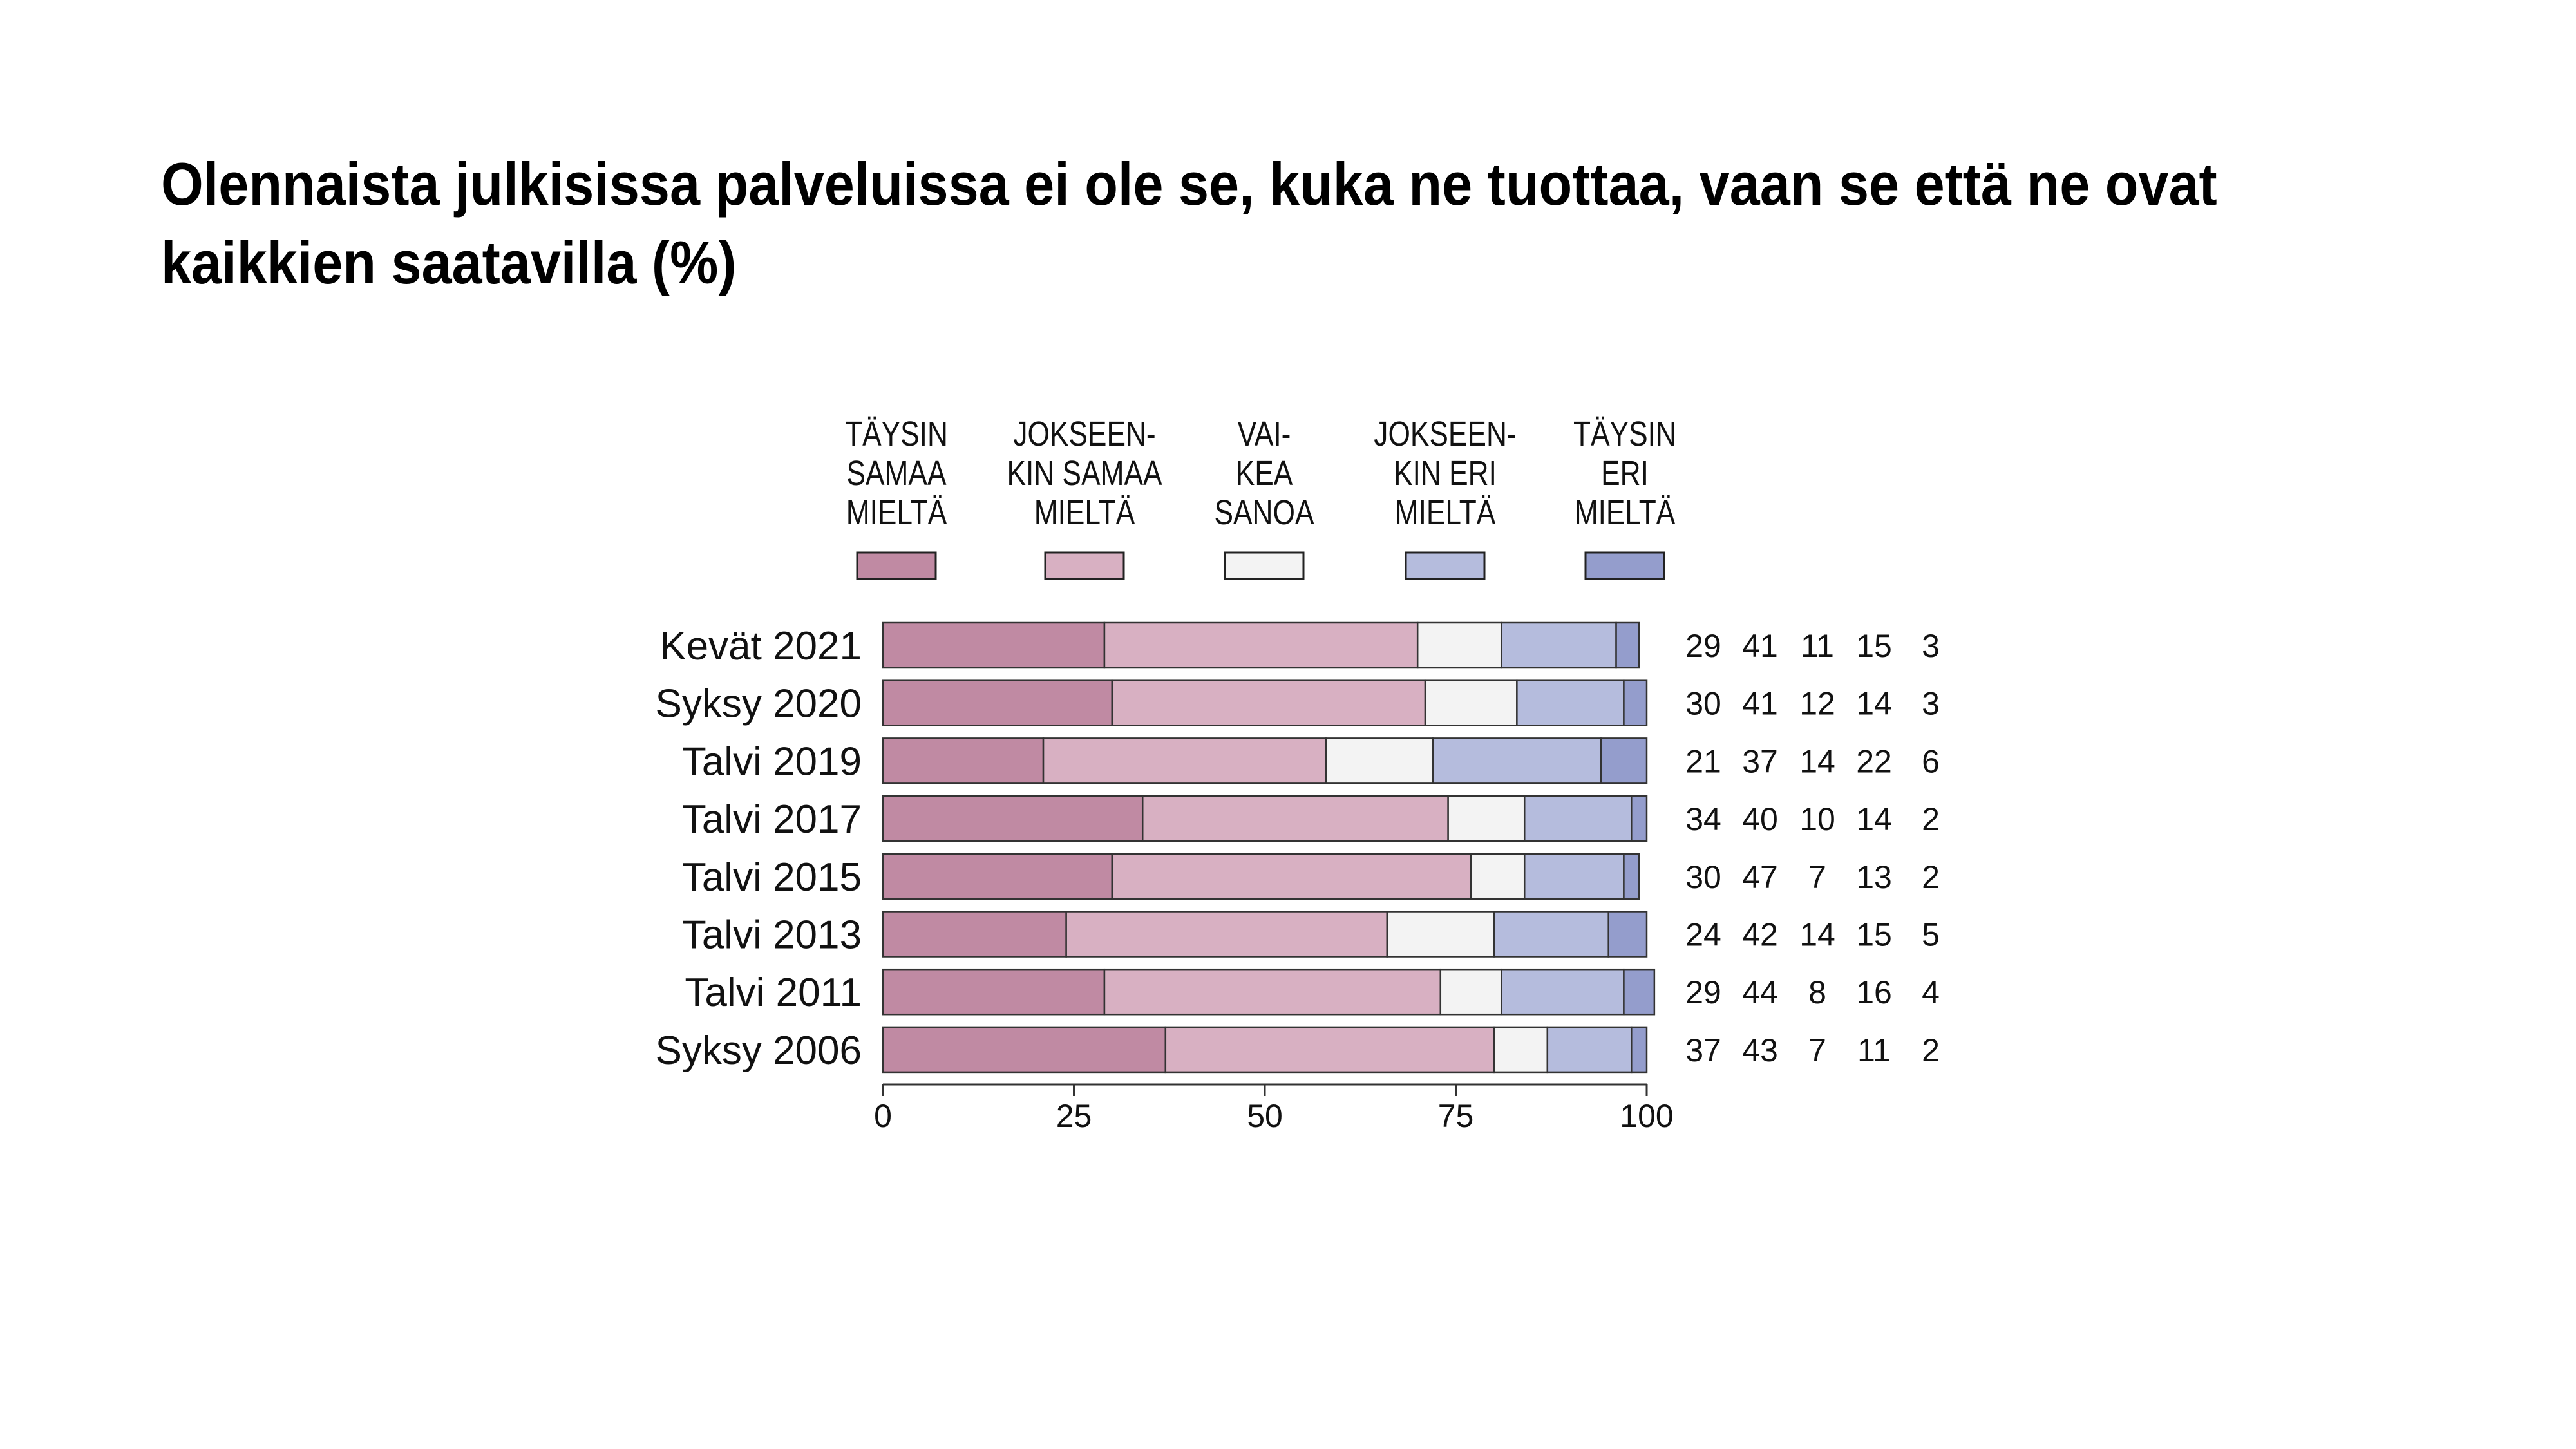 The height and width of the screenshot is (1449, 2576). What do you see at coordinates (1817, 819) in the screenshot?
I see `value-label-talvi-2017-series-3: 10` at bounding box center [1817, 819].